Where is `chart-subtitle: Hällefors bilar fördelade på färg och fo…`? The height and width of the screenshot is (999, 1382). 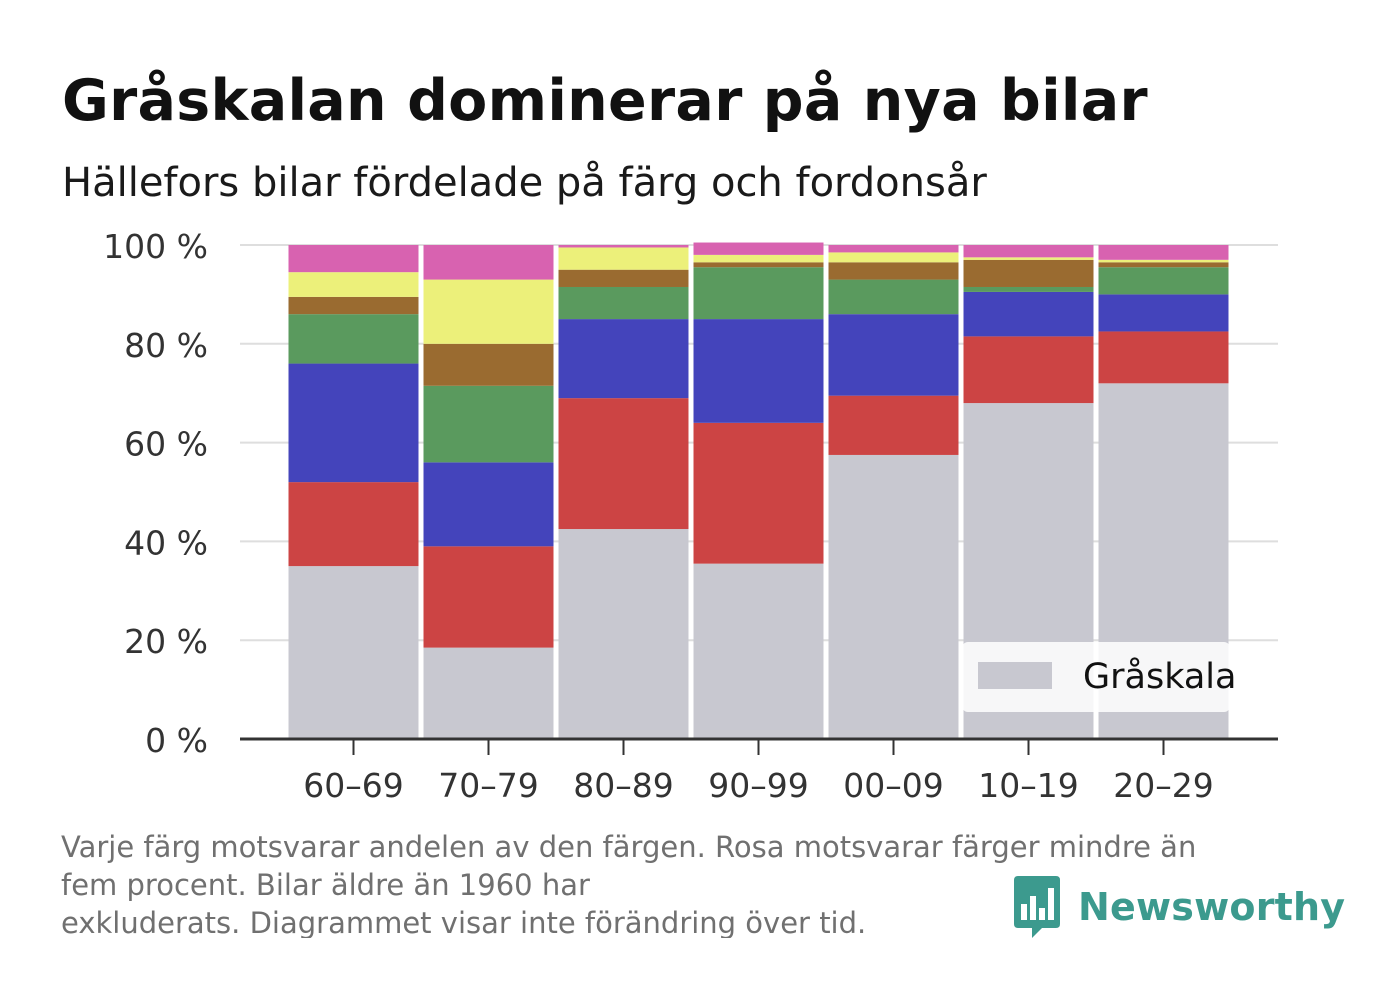 chart-subtitle: Hällefors bilar fördelade på färg och fo… is located at coordinates (524, 183).